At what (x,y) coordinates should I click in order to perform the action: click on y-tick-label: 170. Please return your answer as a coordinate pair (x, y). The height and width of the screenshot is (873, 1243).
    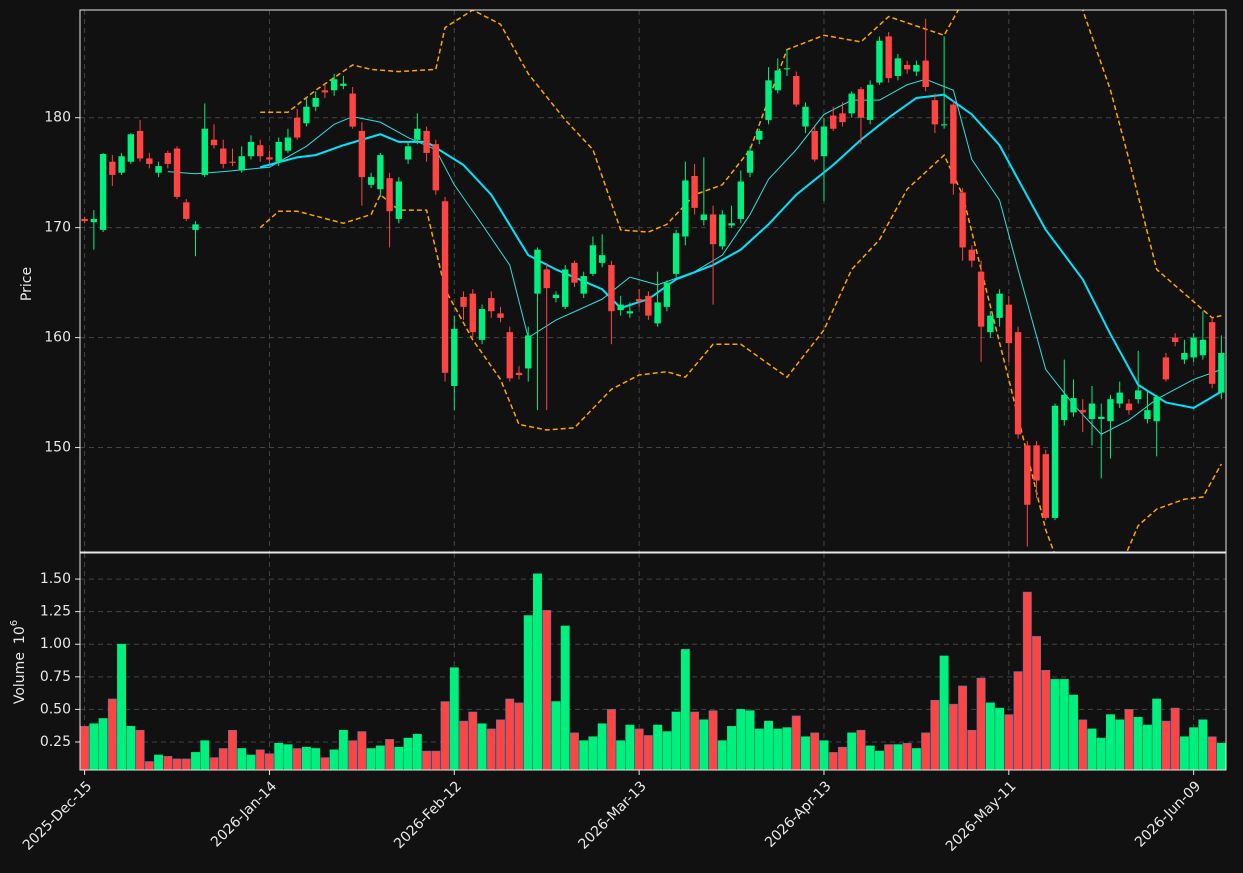
    Looking at the image, I should click on (57, 228).